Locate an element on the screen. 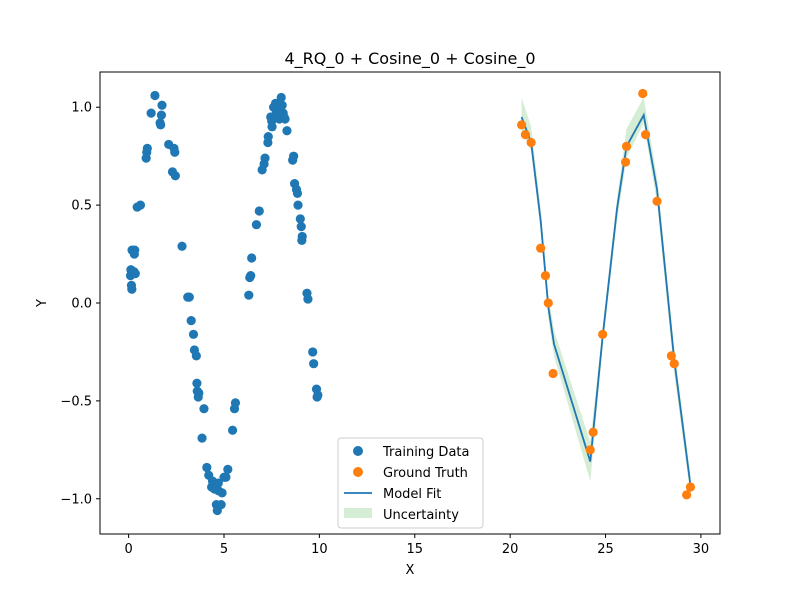  chart-title: 4_RQ_0 + Cosine_0 + Cosine_0 is located at coordinates (409, 59).